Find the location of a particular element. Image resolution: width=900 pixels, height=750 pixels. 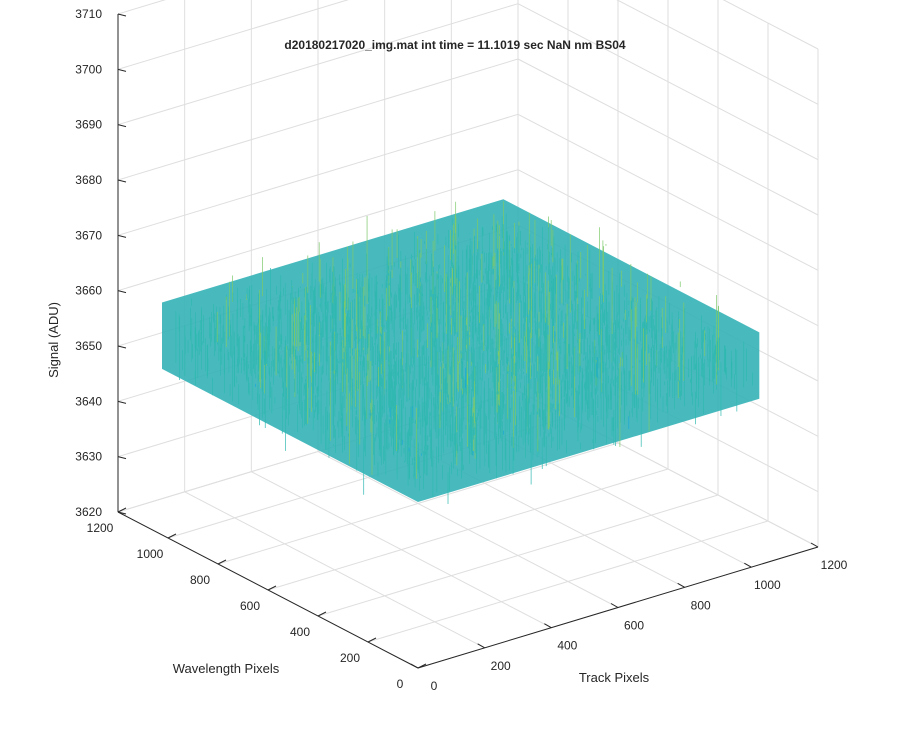

z-tick-label: 3690 is located at coordinates (88, 125).